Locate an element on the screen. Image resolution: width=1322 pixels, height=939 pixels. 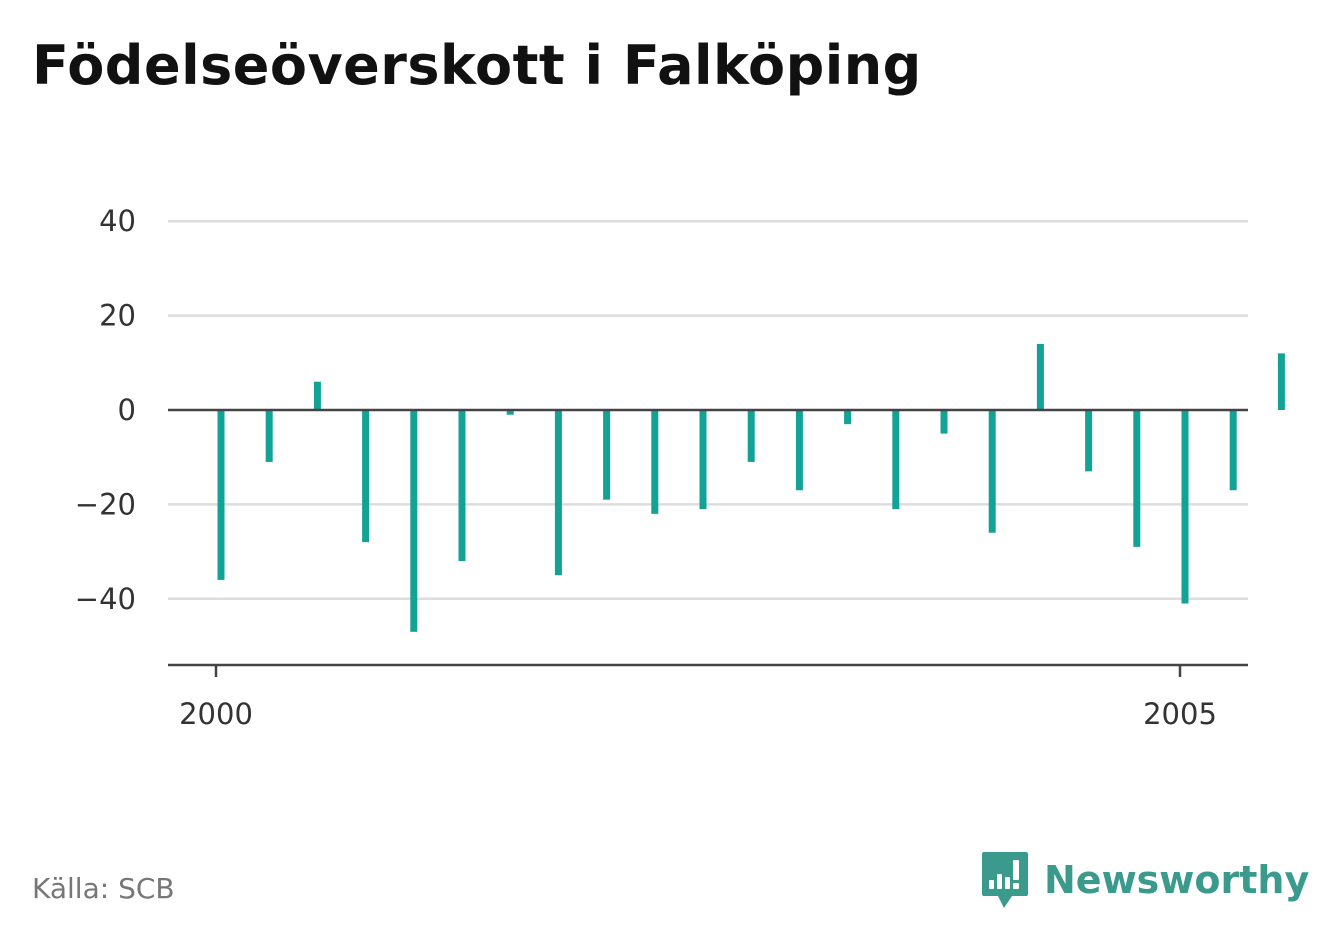
y-tick-label: 20 is located at coordinates (117, 316).